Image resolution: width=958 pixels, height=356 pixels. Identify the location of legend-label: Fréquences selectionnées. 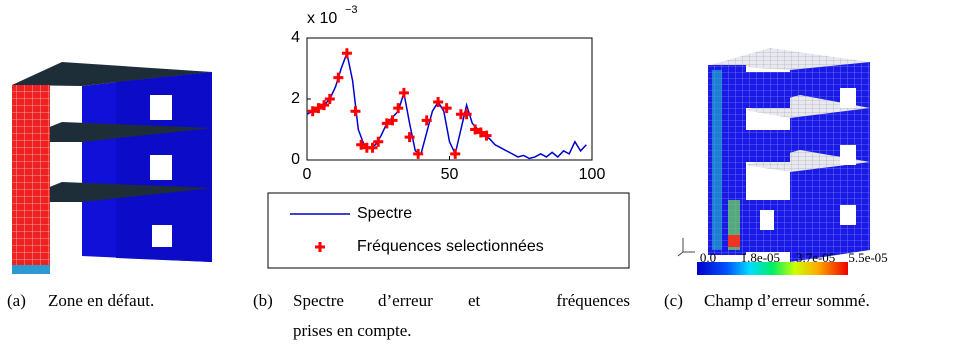
(450, 246).